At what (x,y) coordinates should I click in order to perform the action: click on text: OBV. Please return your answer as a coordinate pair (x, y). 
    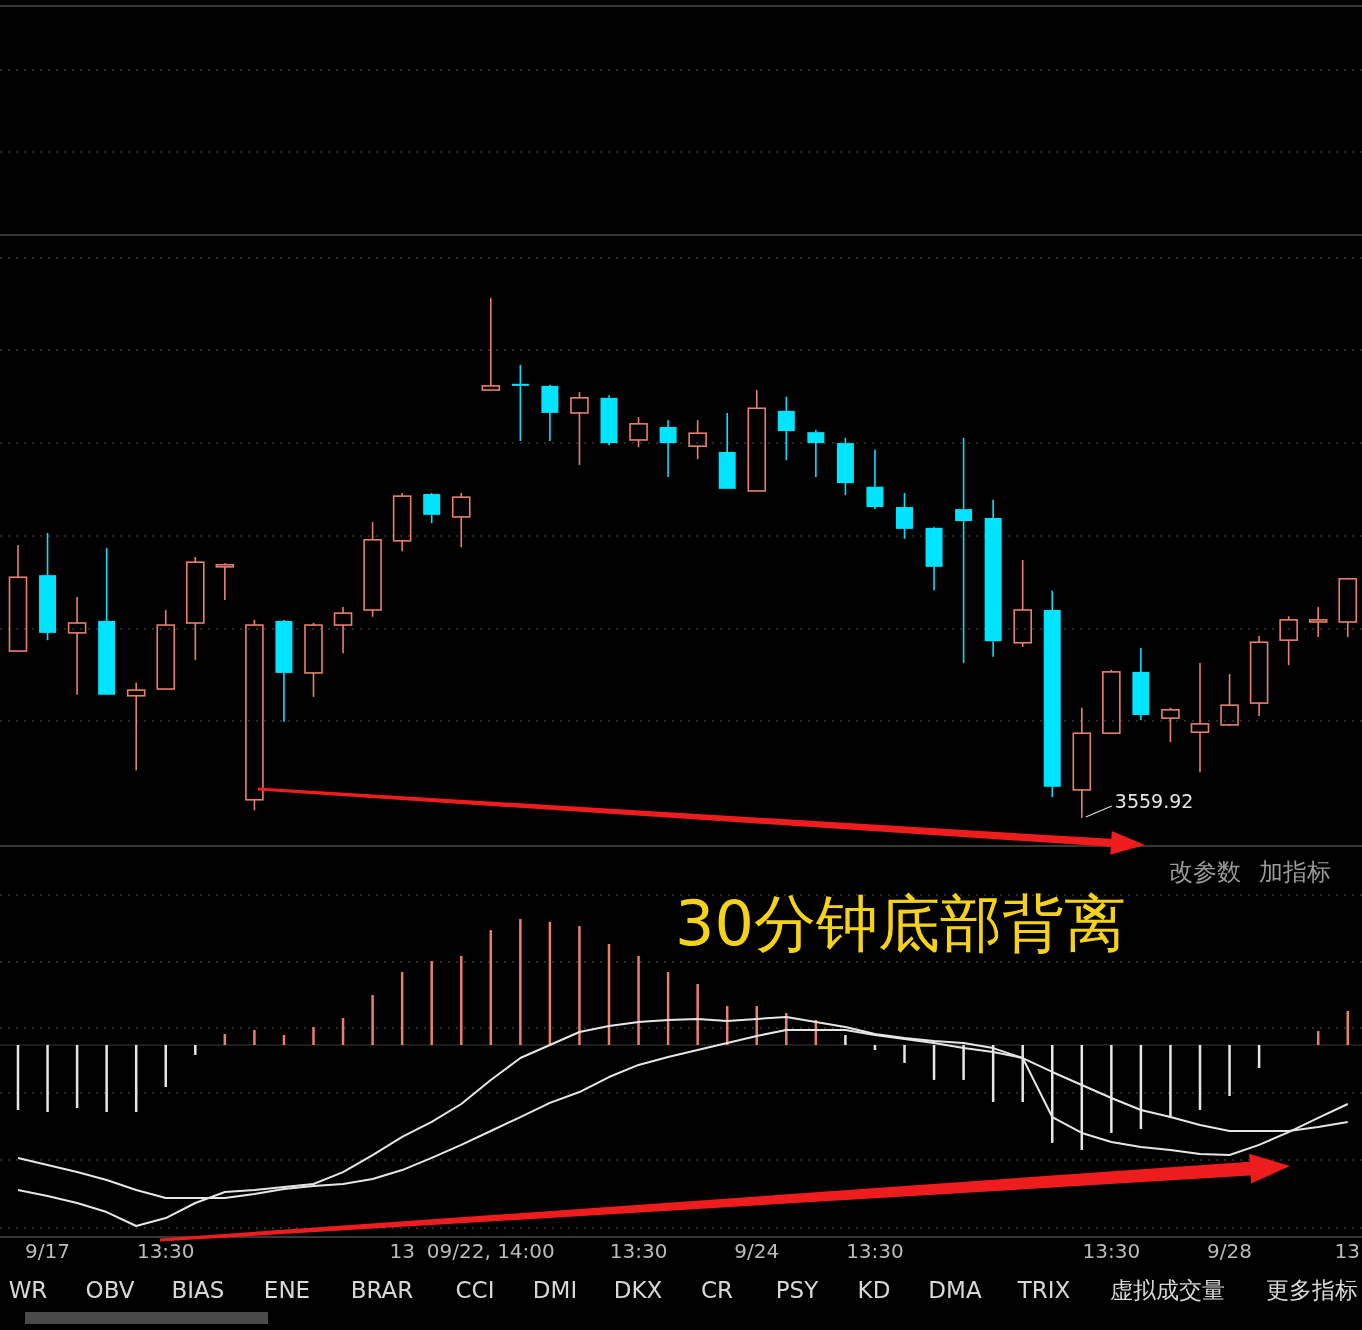
    Looking at the image, I should click on (110, 1290).